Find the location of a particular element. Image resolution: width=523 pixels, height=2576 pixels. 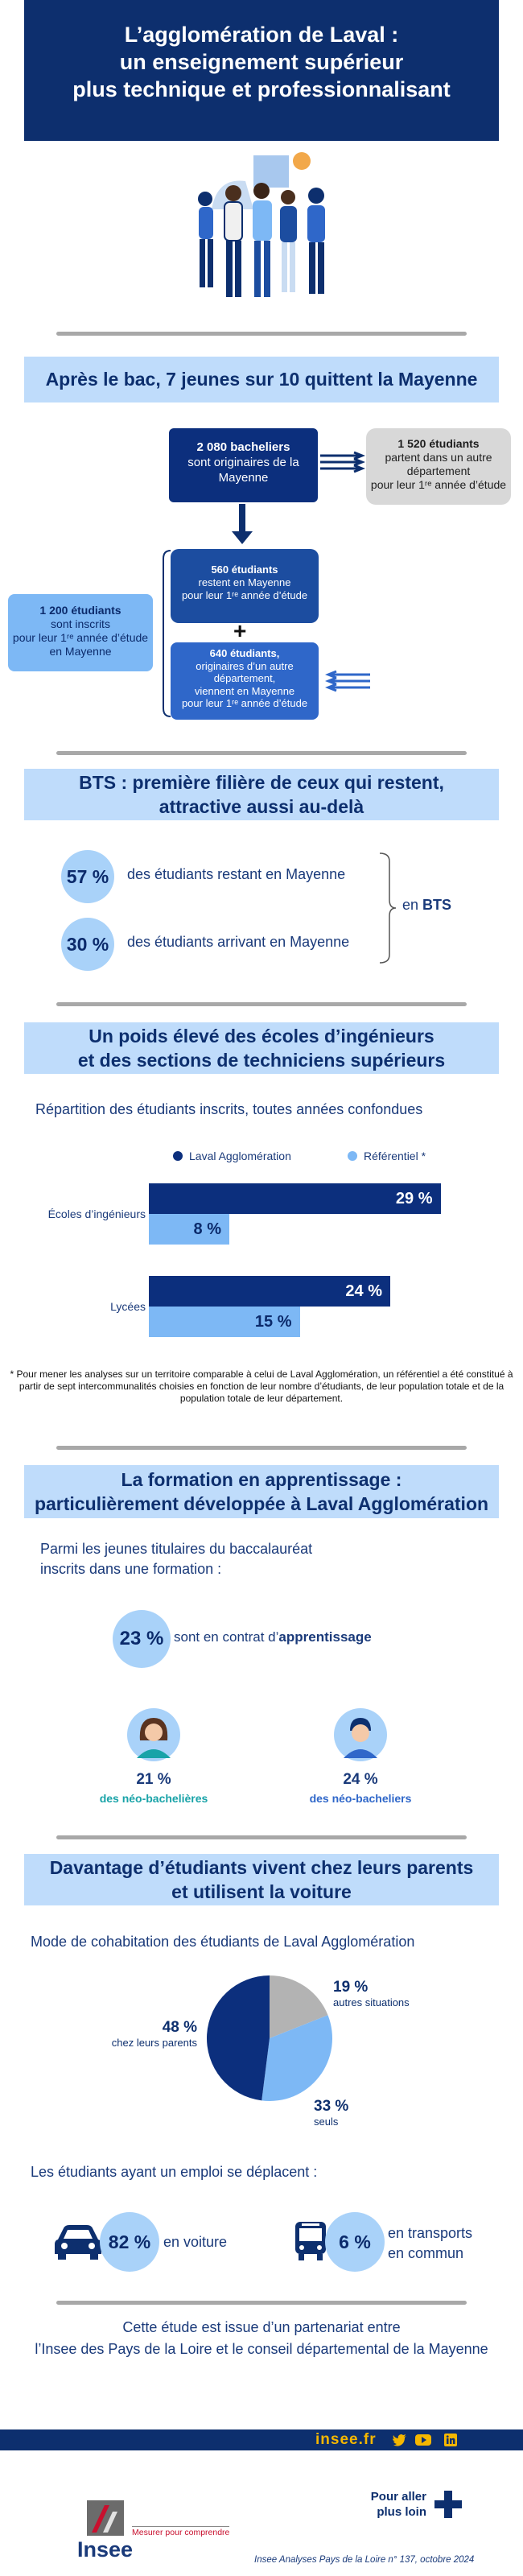

bts-stat2-label: des étudiants arrivant en Mayenne is located at coordinates (239, 942).